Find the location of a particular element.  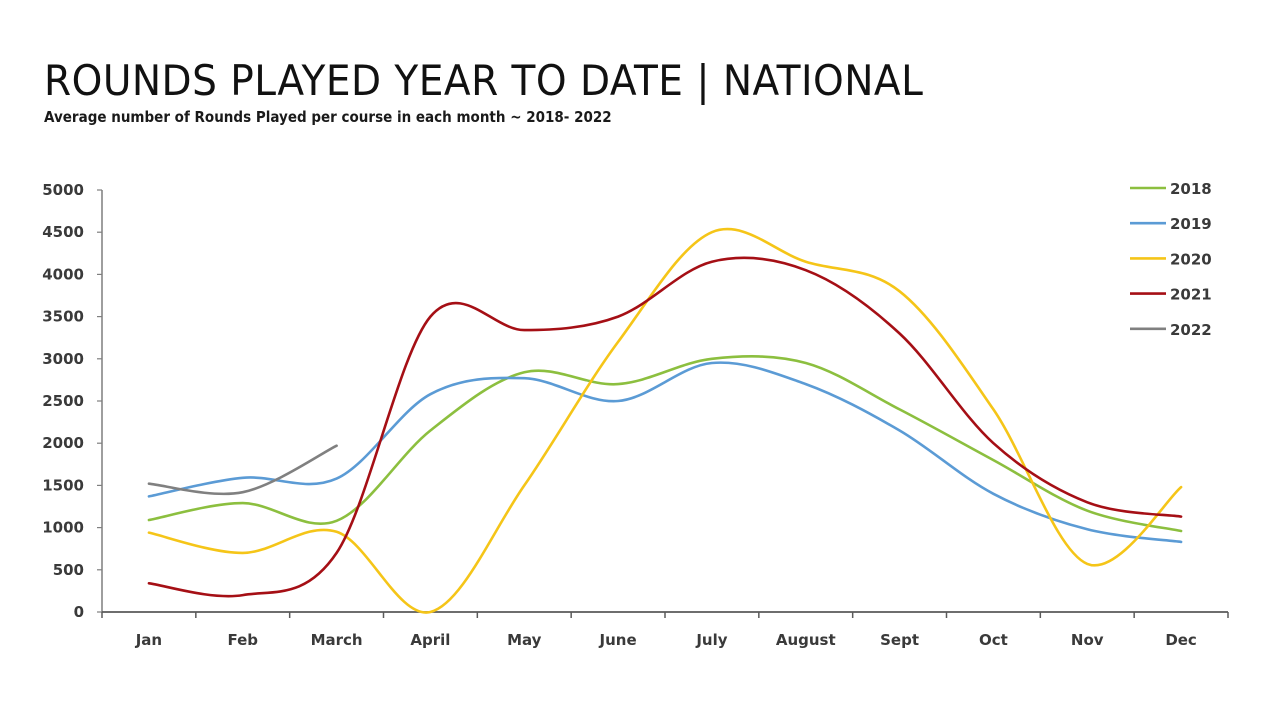

y-tick-label: 1000 is located at coordinates (63, 528).